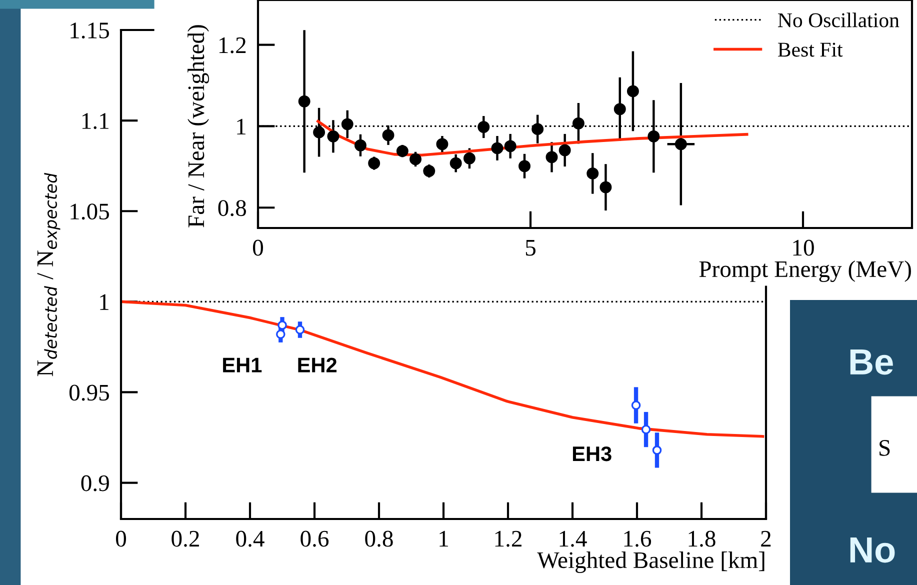  What do you see at coordinates (592, 454) in the screenshot?
I see `annotation: EH3` at bounding box center [592, 454].